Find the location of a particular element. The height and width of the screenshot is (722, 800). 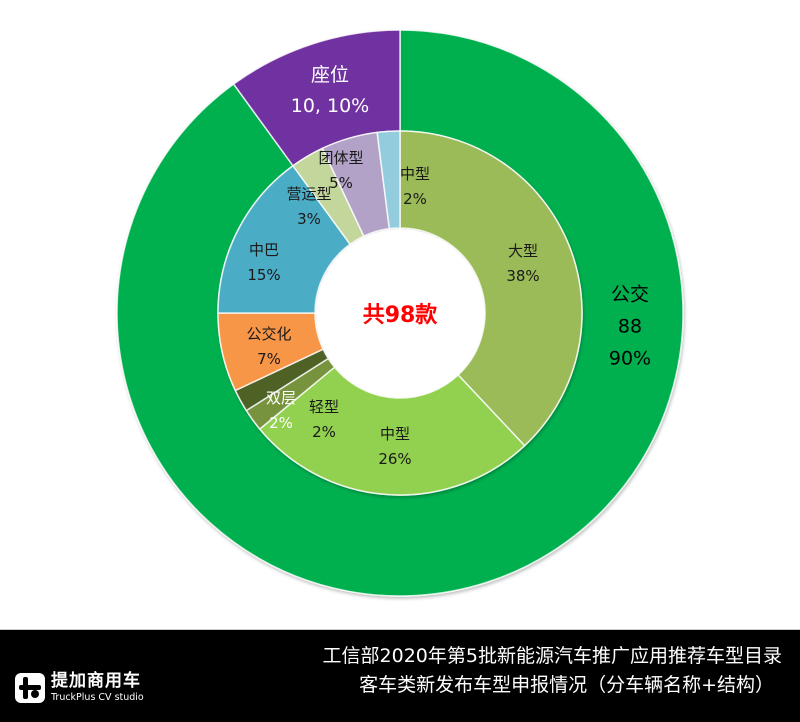

label-zhongba-pct: 15% is located at coordinates (264, 275).